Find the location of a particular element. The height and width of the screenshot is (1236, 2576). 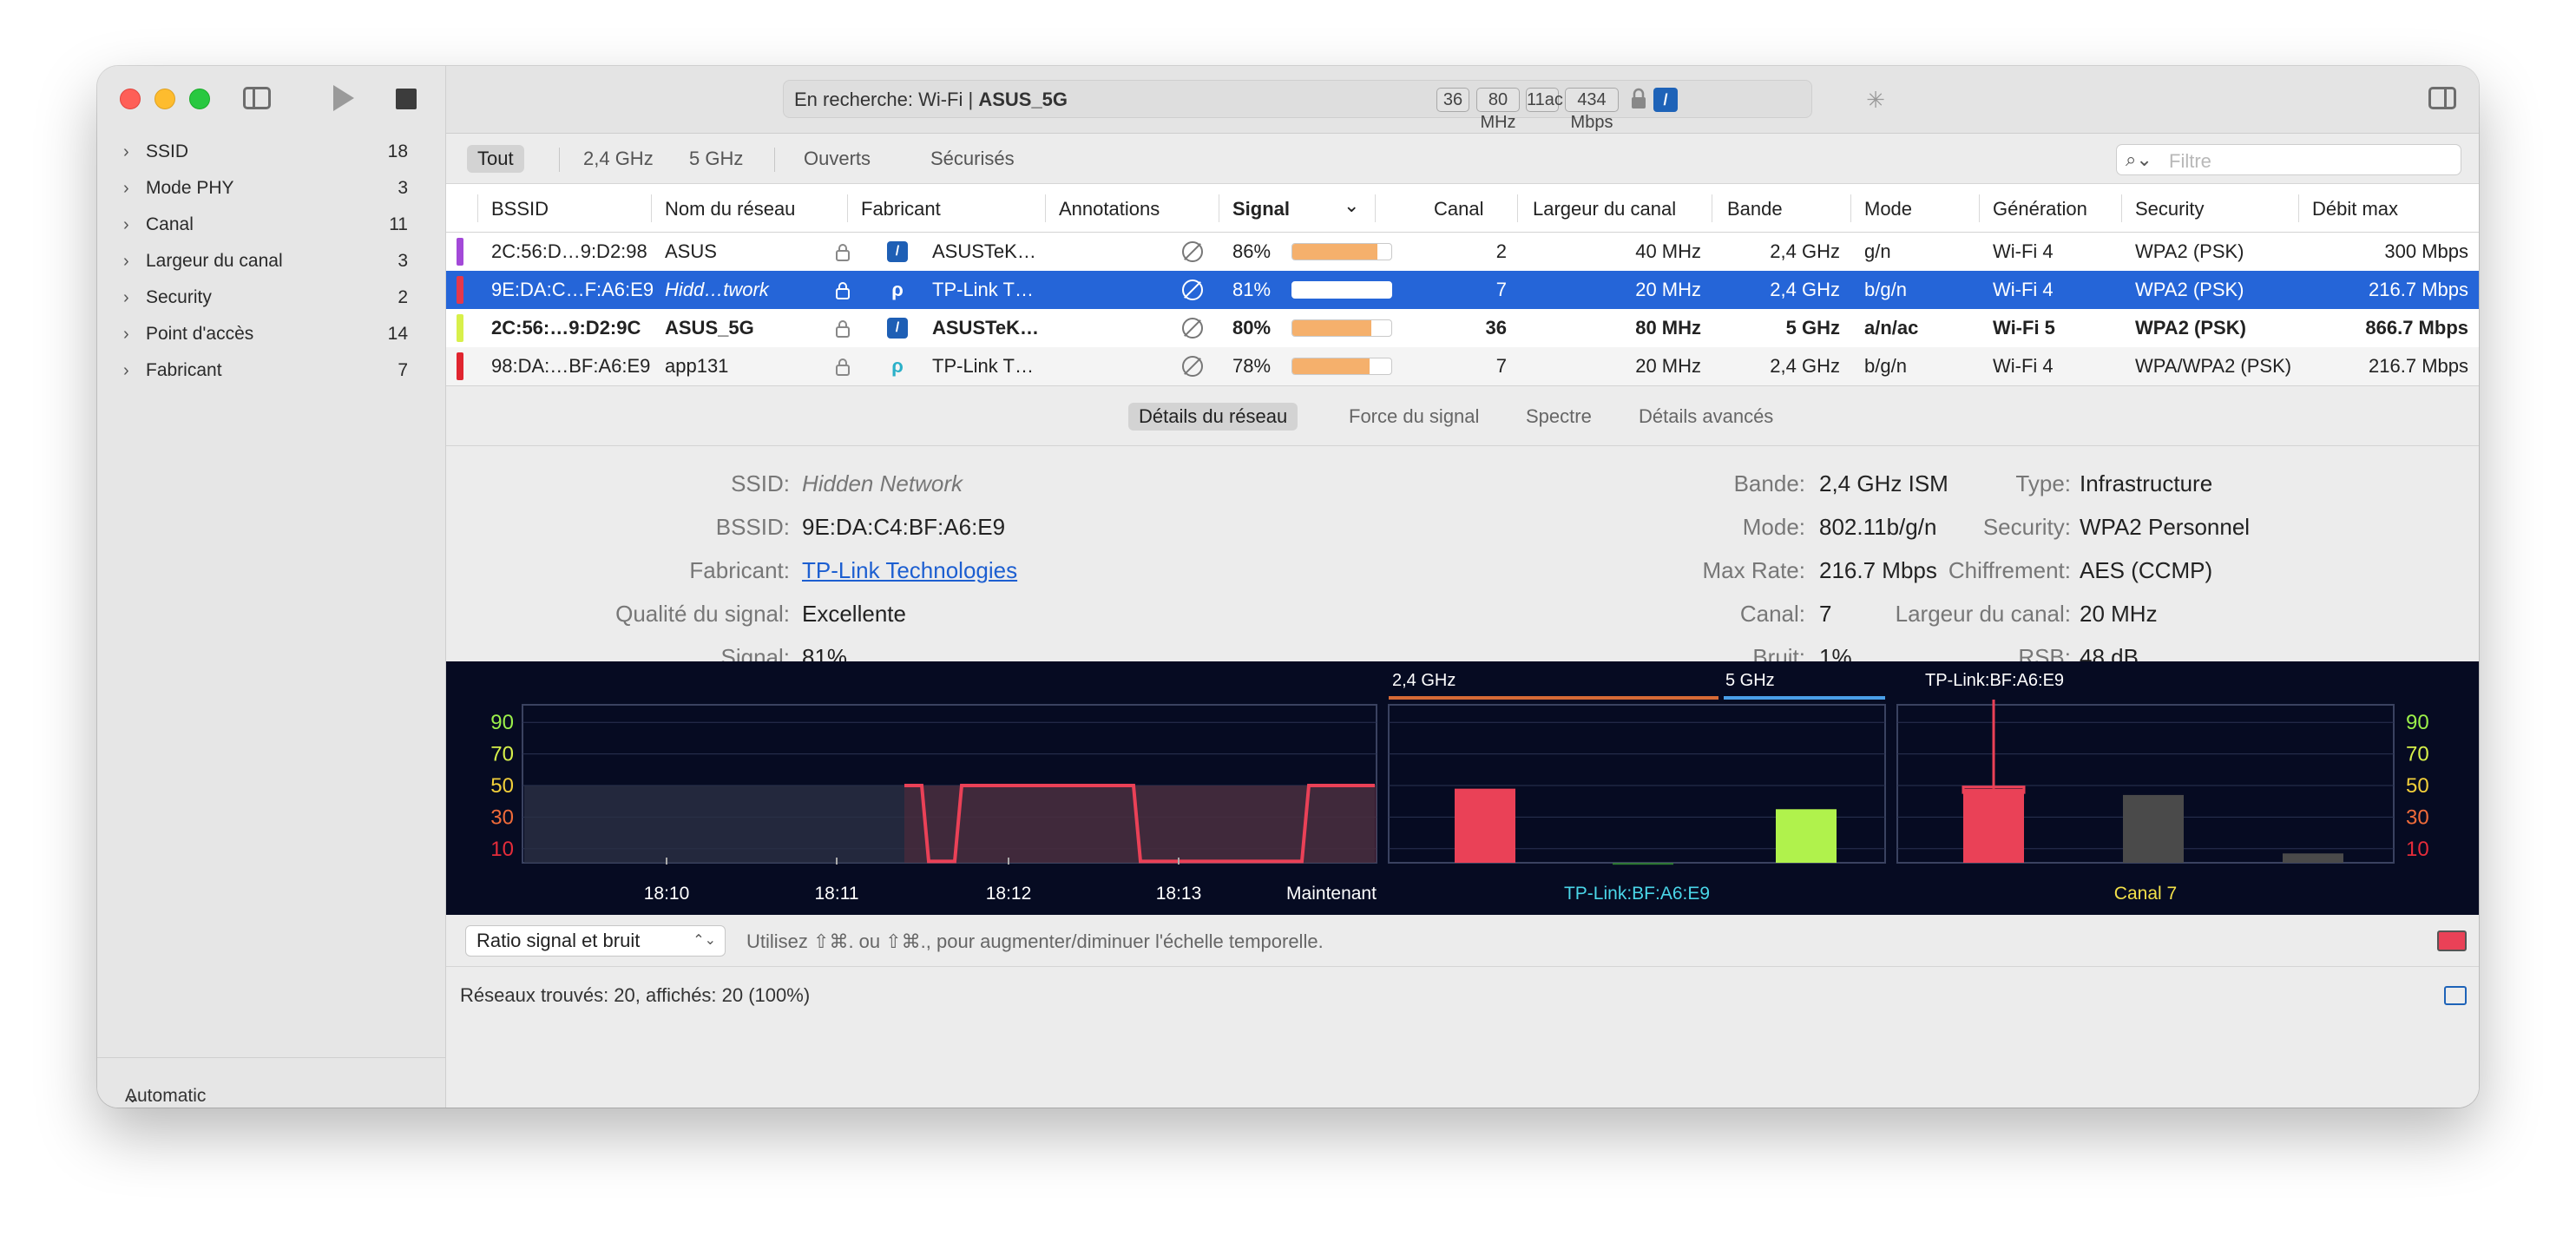

filter-all: Tout is located at coordinates (496, 159).